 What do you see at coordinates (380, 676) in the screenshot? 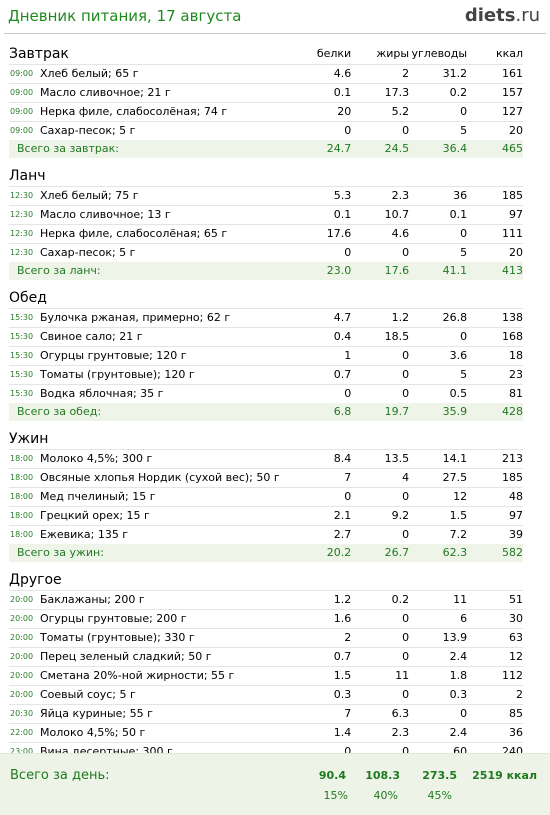
I see `food-fat: 11` at bounding box center [380, 676].